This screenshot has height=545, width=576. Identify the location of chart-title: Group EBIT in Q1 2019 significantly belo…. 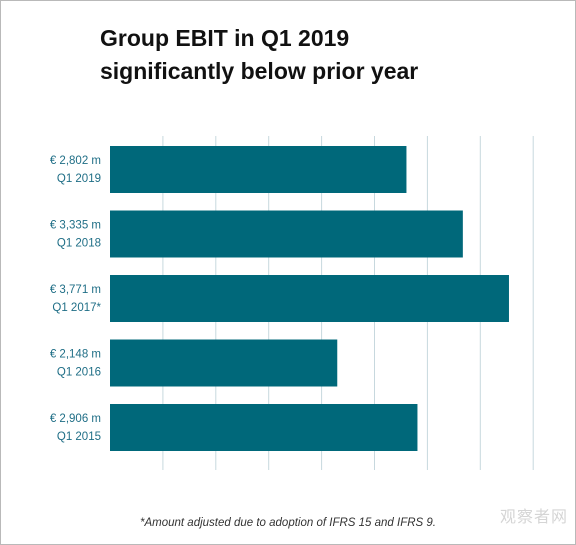
(320, 55).